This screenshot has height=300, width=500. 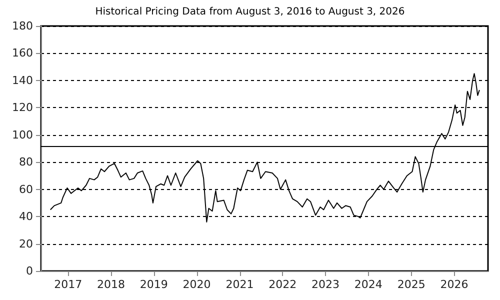 What do you see at coordinates (368, 284) in the screenshot?
I see `x-tick-label: 2024` at bounding box center [368, 284].